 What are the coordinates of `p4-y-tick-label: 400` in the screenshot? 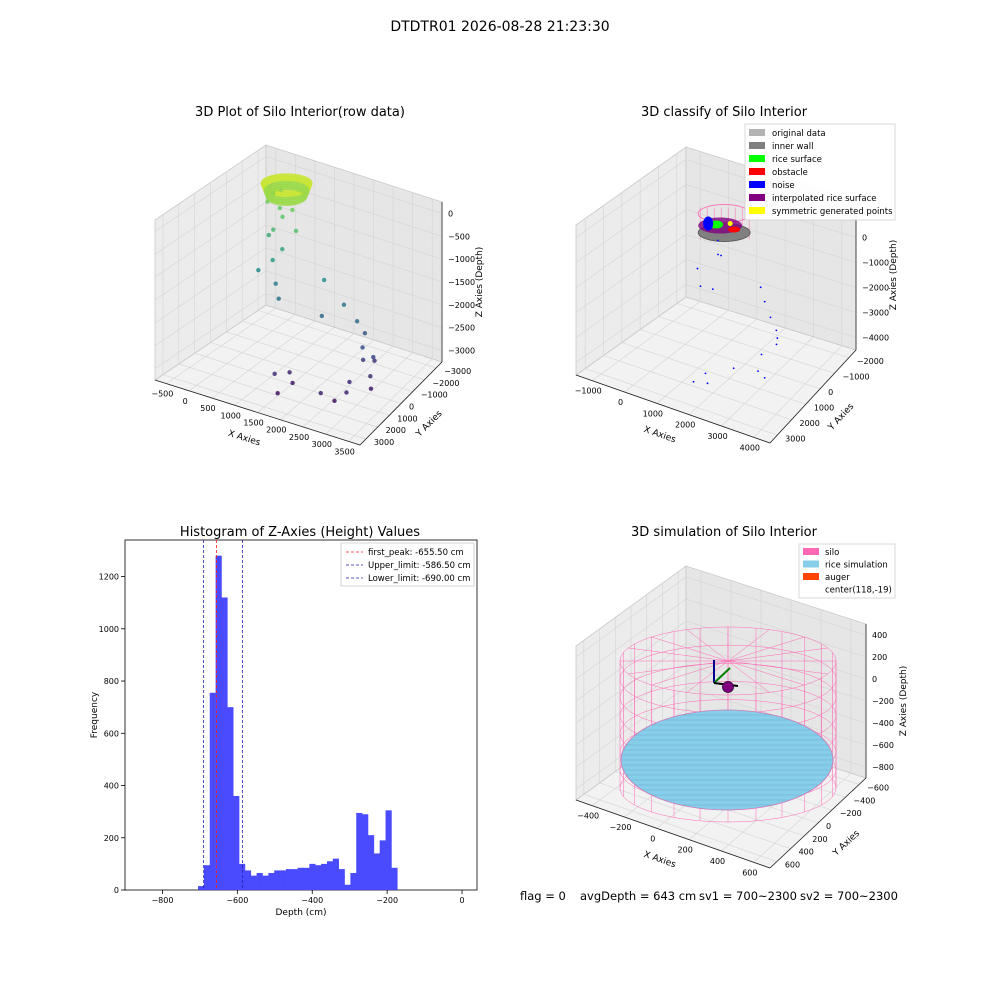 It's located at (806, 852).